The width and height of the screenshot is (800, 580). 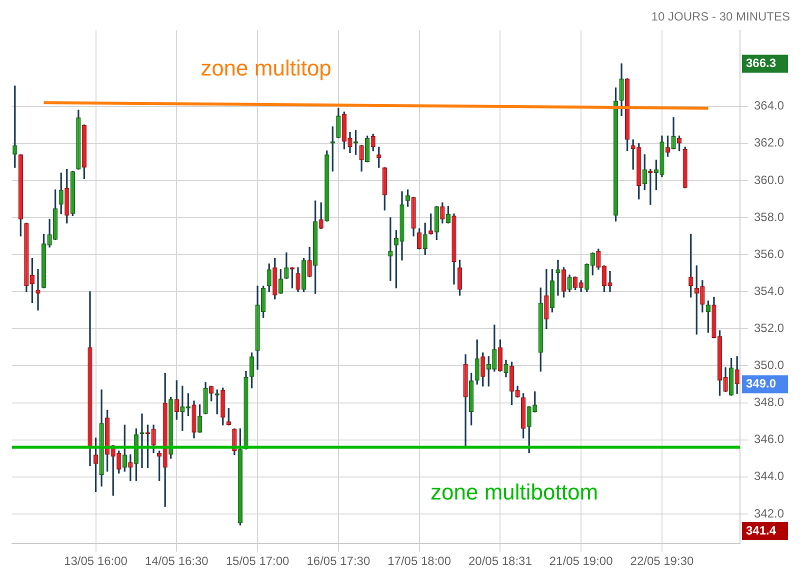 I want to click on x-tick-label: 14/05 16:30, so click(x=176, y=561).